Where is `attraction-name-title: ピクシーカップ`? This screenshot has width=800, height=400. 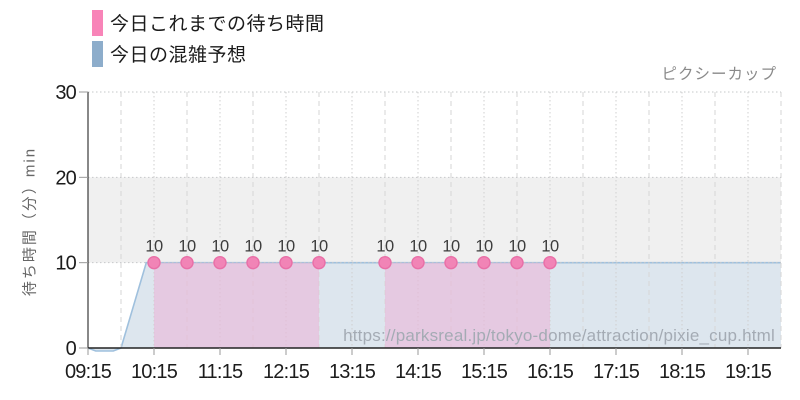 attraction-name-title: ピクシーカップ is located at coordinates (719, 74).